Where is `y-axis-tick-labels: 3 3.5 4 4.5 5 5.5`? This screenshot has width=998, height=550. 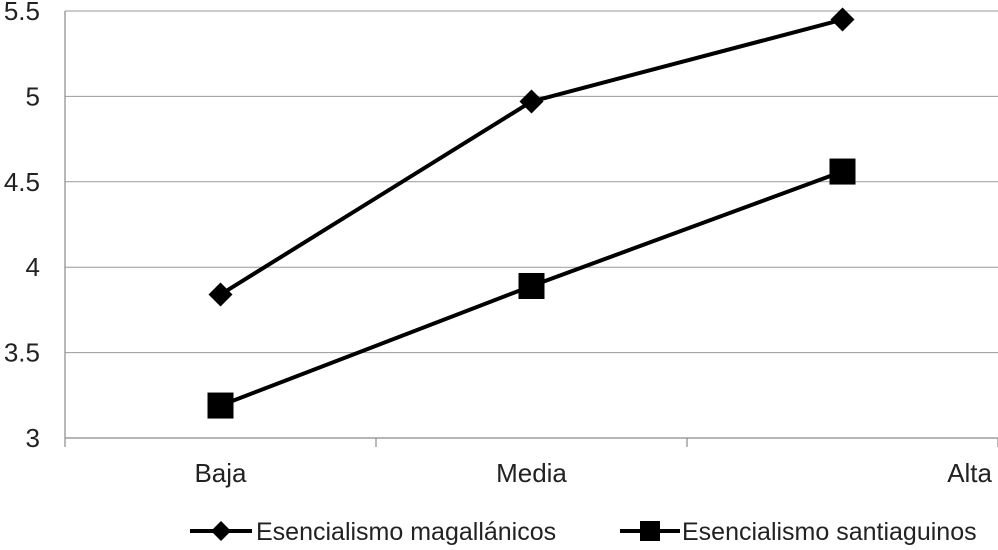
y-axis-tick-labels: 3 3.5 4 4.5 5 5.5 is located at coordinates (22, 226).